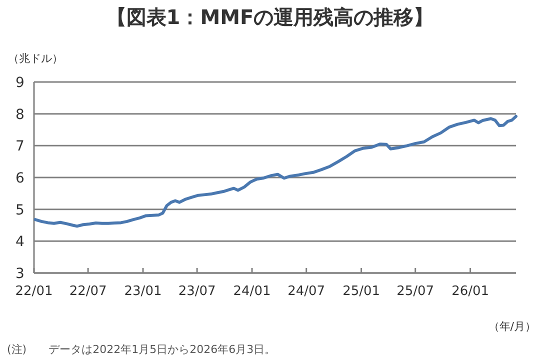 The width and height of the screenshot is (540, 361). Describe the element at coordinates (35, 58) in the screenshot. I see `y-axis-title: （兆ドル）` at that location.